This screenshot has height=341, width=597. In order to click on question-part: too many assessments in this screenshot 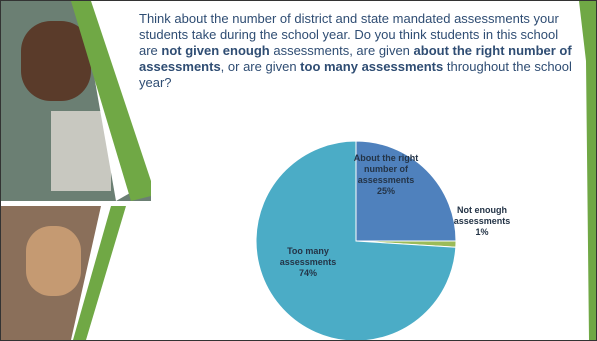, I will do `click(372, 66)`.